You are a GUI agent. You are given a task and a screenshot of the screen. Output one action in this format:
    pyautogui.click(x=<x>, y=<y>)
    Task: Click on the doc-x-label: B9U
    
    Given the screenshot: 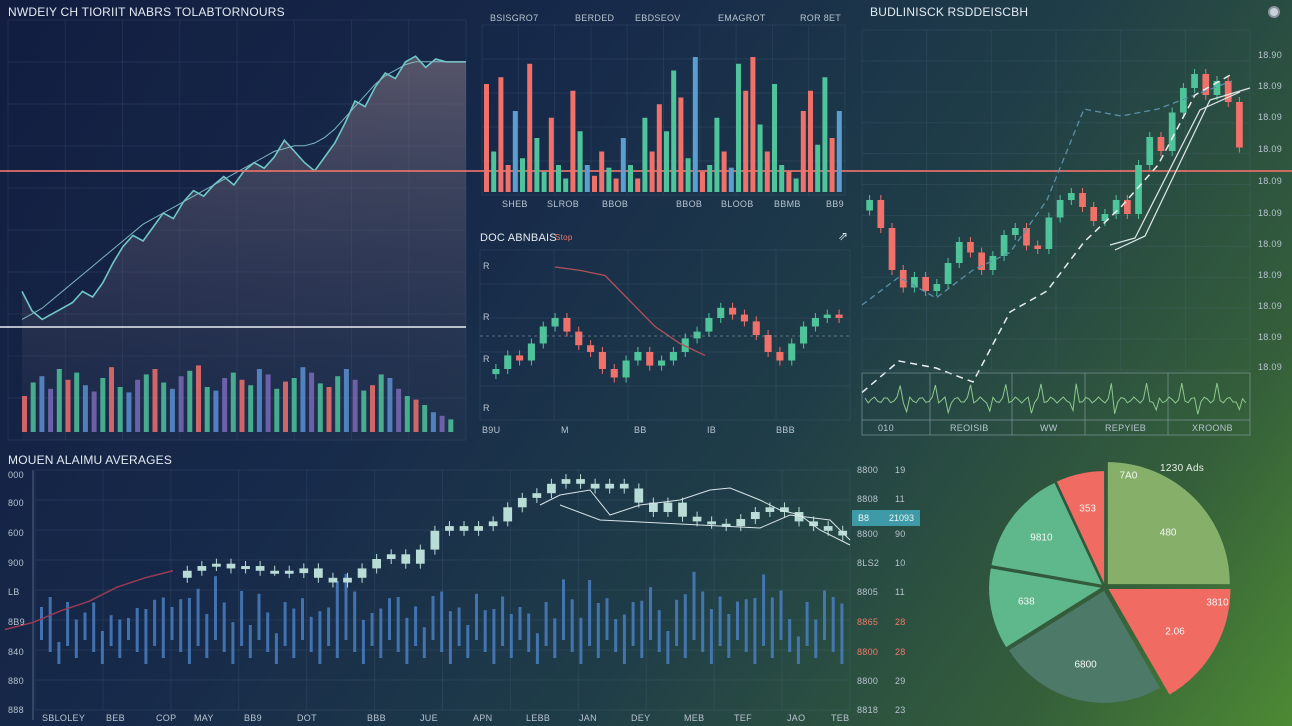 What is the action you would take?
    pyautogui.click(x=491, y=430)
    